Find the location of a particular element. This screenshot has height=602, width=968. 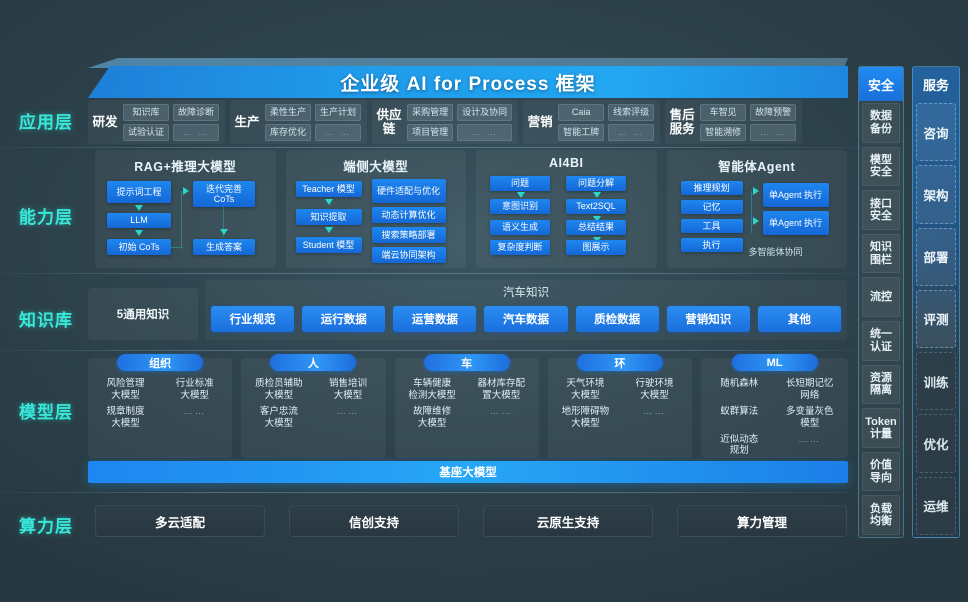

node-knowledge-extract: 知识提取 is located at coordinates (328, 217).